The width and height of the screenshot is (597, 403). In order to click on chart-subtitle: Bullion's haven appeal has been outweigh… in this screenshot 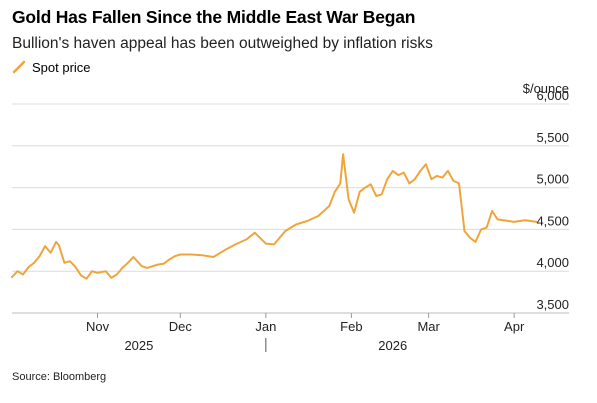, I will do `click(222, 43)`.